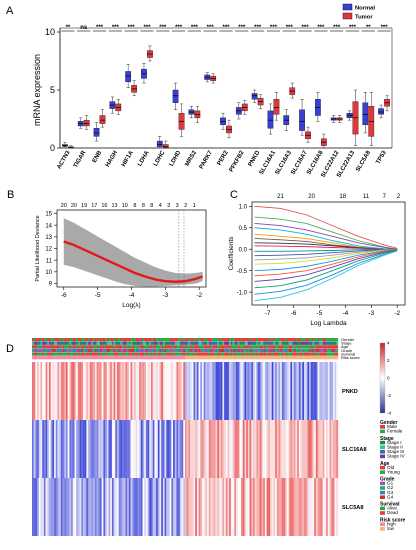 This screenshot has height=550, width=416. I want to click on legend-group-title: Stage, so click(387, 439).